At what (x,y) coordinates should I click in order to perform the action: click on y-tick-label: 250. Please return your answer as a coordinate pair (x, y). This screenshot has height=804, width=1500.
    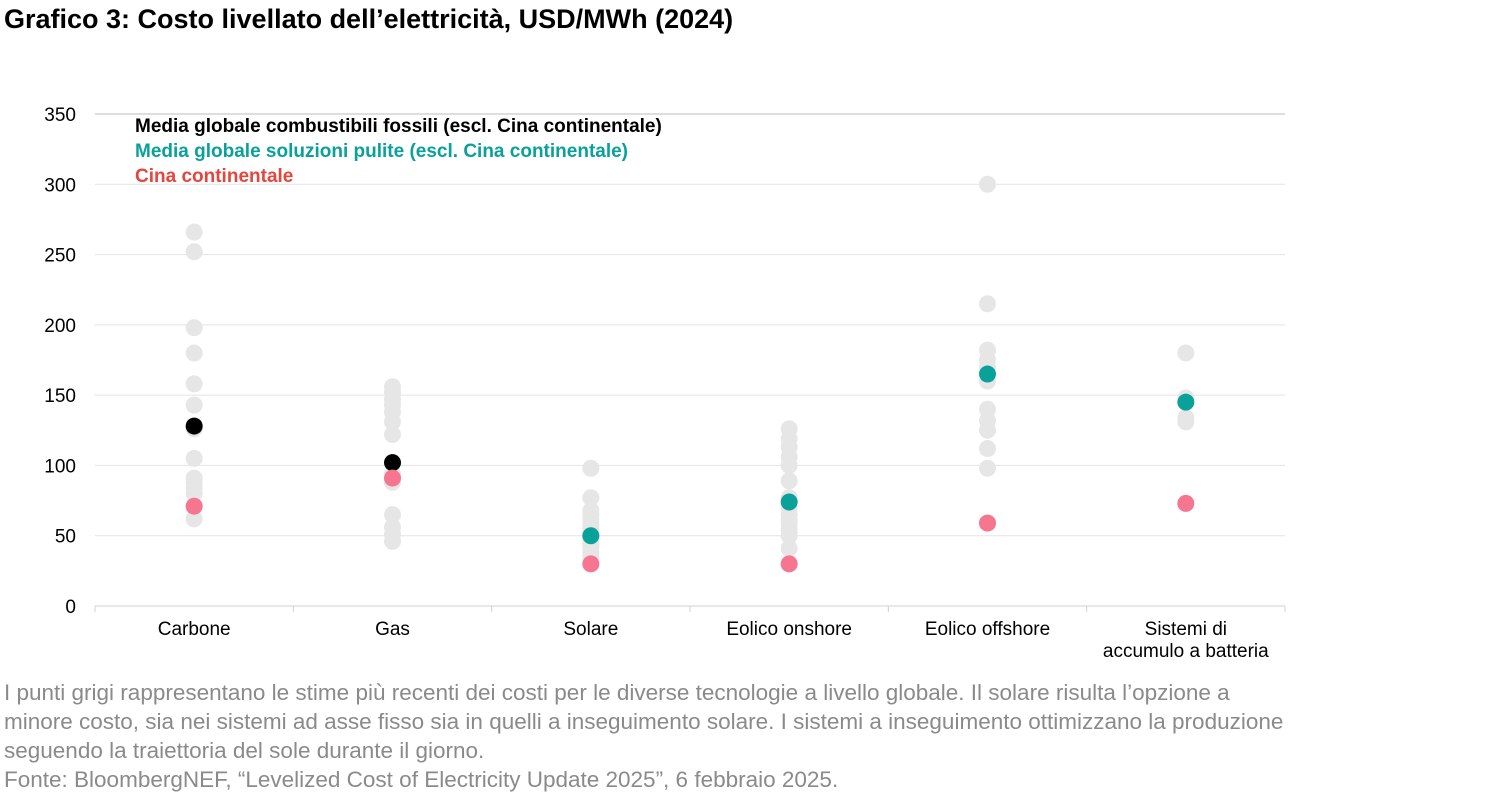
    Looking at the image, I should click on (60, 256).